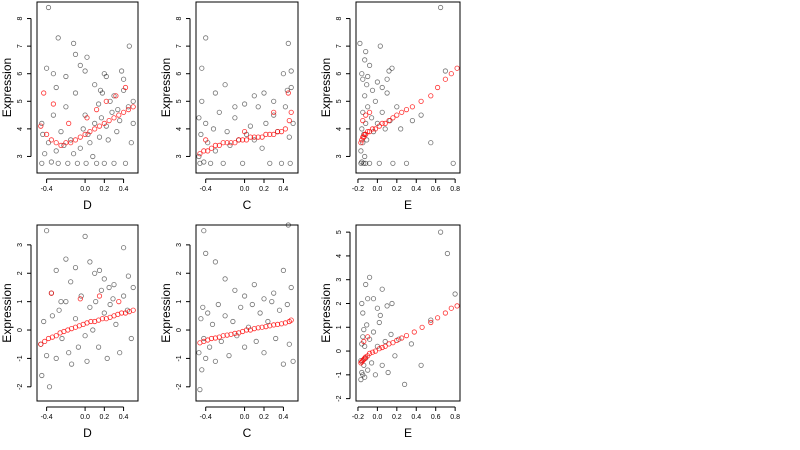 The width and height of the screenshot is (800, 450). Describe the element at coordinates (20, 387) in the screenshot. I see `y-tick-label: -2` at that location.